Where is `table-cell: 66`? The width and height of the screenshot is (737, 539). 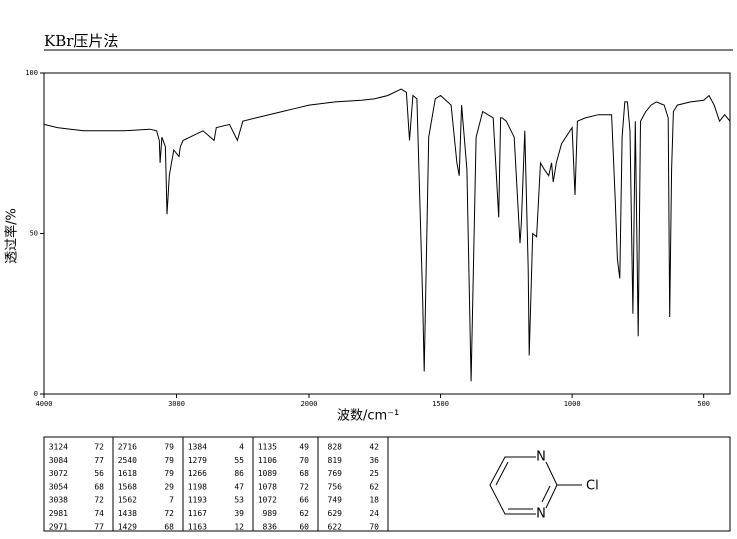 table-cell: 66 is located at coordinates (304, 500).